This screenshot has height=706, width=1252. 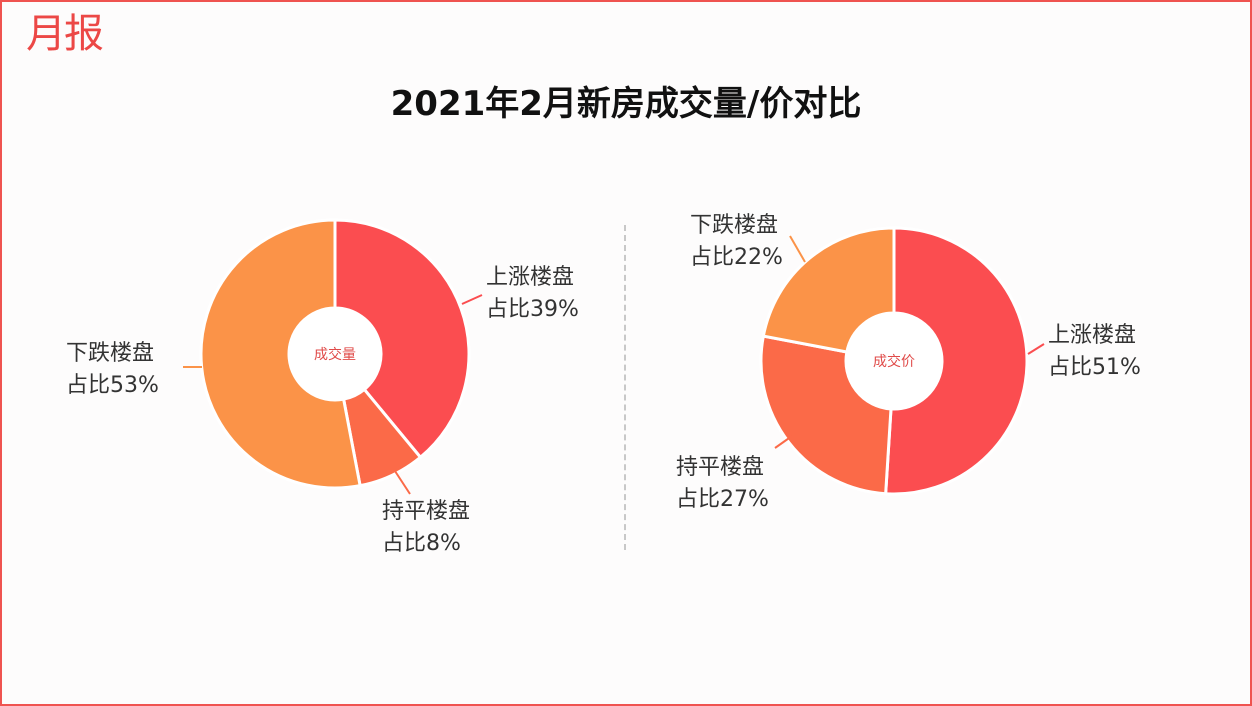 What do you see at coordinates (1094, 367) in the screenshot?
I see `price-slice-pct-0: 占比51%` at bounding box center [1094, 367].